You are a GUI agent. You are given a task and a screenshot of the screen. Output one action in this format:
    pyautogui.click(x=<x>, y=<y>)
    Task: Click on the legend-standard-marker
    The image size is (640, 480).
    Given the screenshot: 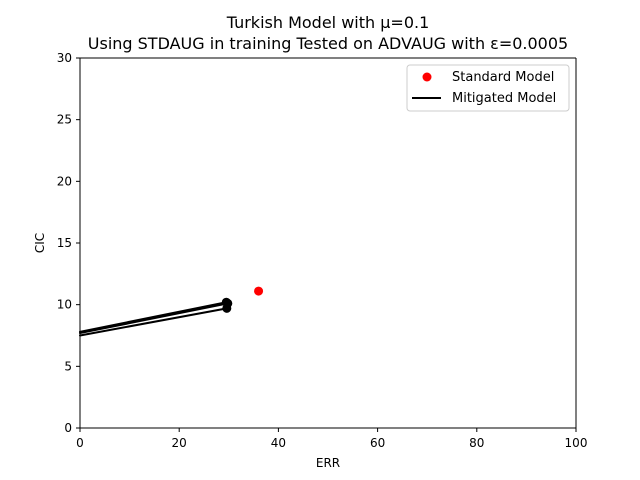 What is the action you would take?
    pyautogui.click(x=427, y=77)
    